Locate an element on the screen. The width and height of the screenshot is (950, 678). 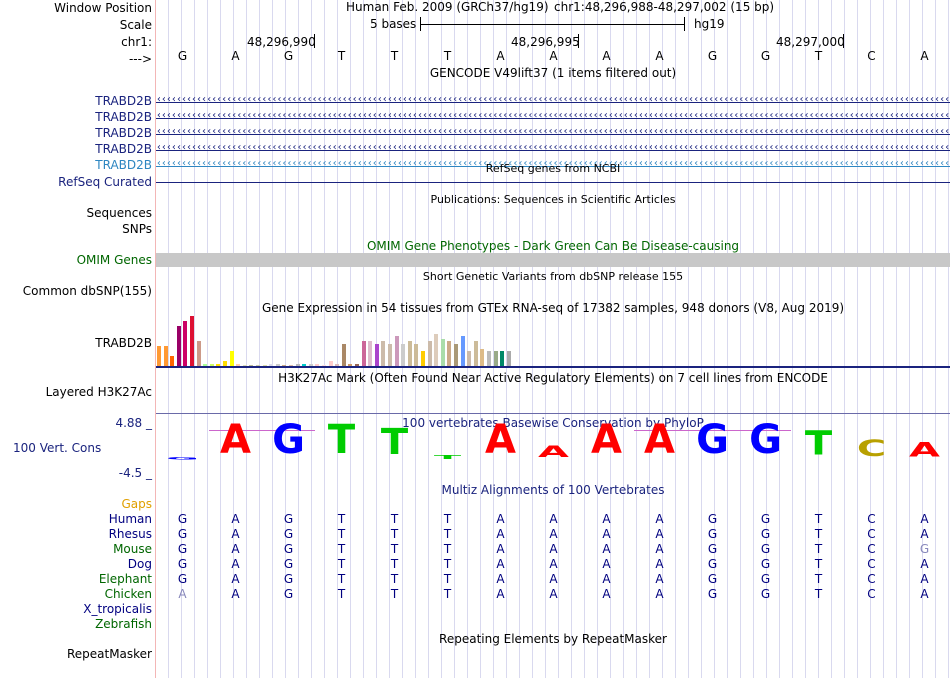
omim-gene-bar is located at coordinates (553, 260).